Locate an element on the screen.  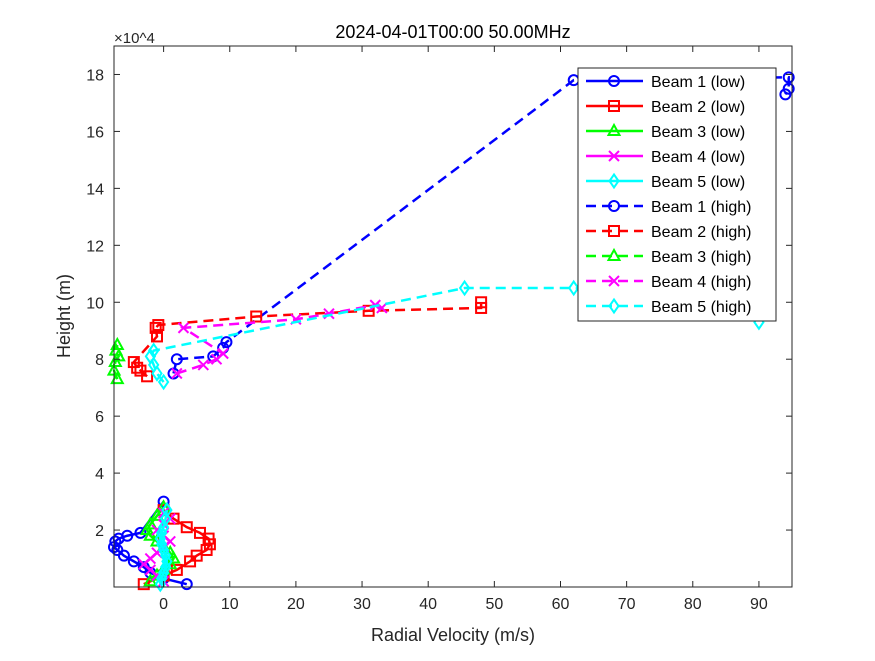
legend-label: Beam 3 (low) is located at coordinates (698, 132).